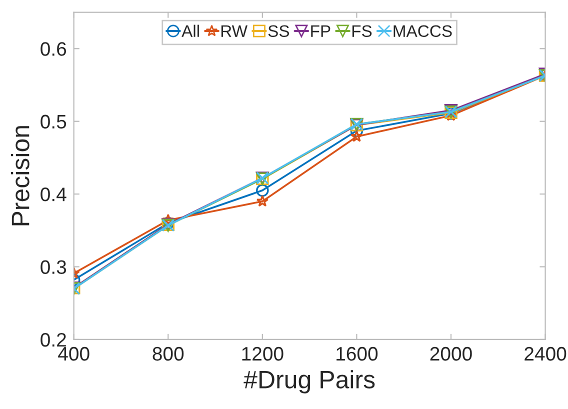  Describe the element at coordinates (74, 353) in the screenshot. I see `x-tick-label: 400` at that location.